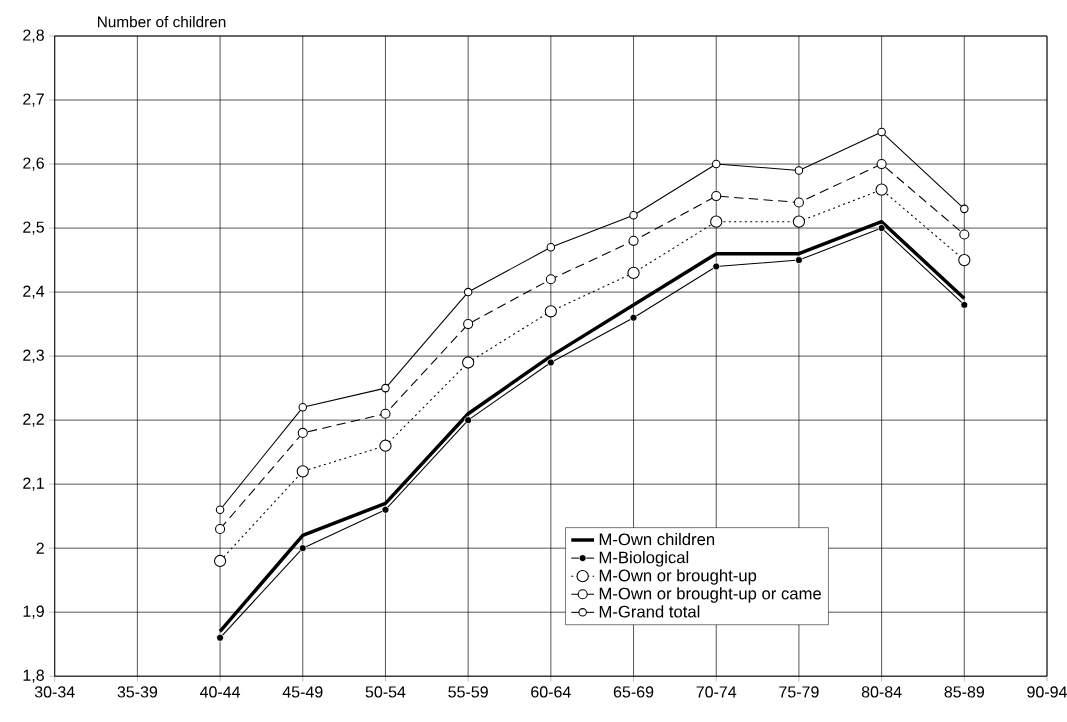 This screenshot has height=722, width=1067. What do you see at coordinates (162, 21) in the screenshot?
I see `y-axis-title: Number of children` at bounding box center [162, 21].